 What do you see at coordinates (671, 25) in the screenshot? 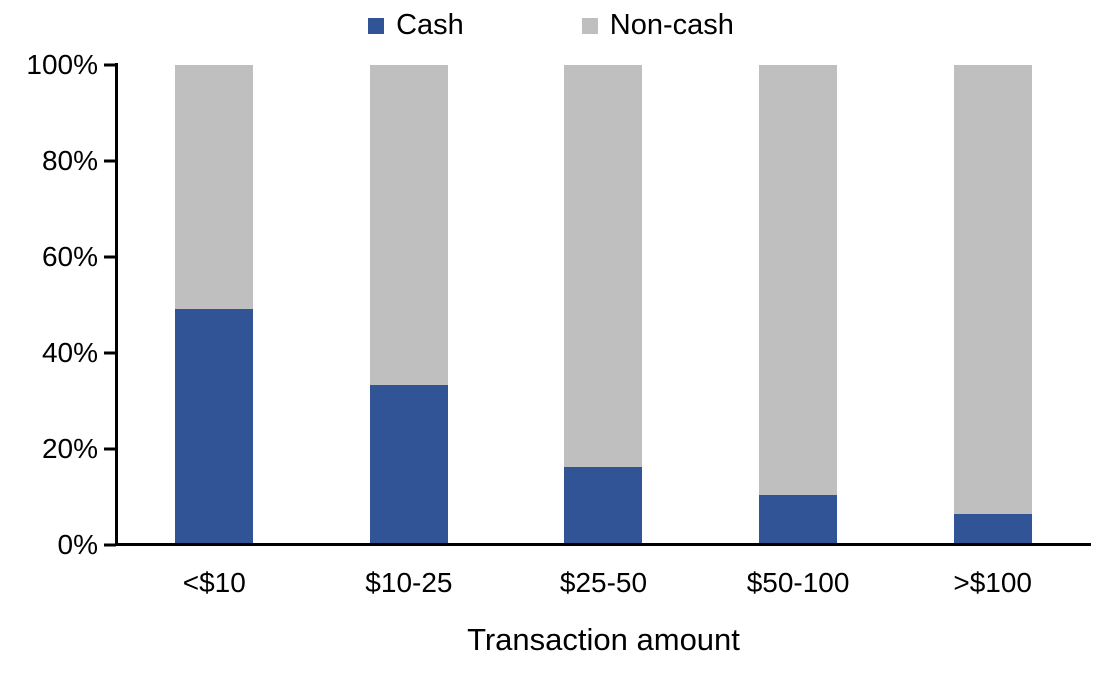
I see `legend-label-non-cash: Non-cash` at bounding box center [671, 25].